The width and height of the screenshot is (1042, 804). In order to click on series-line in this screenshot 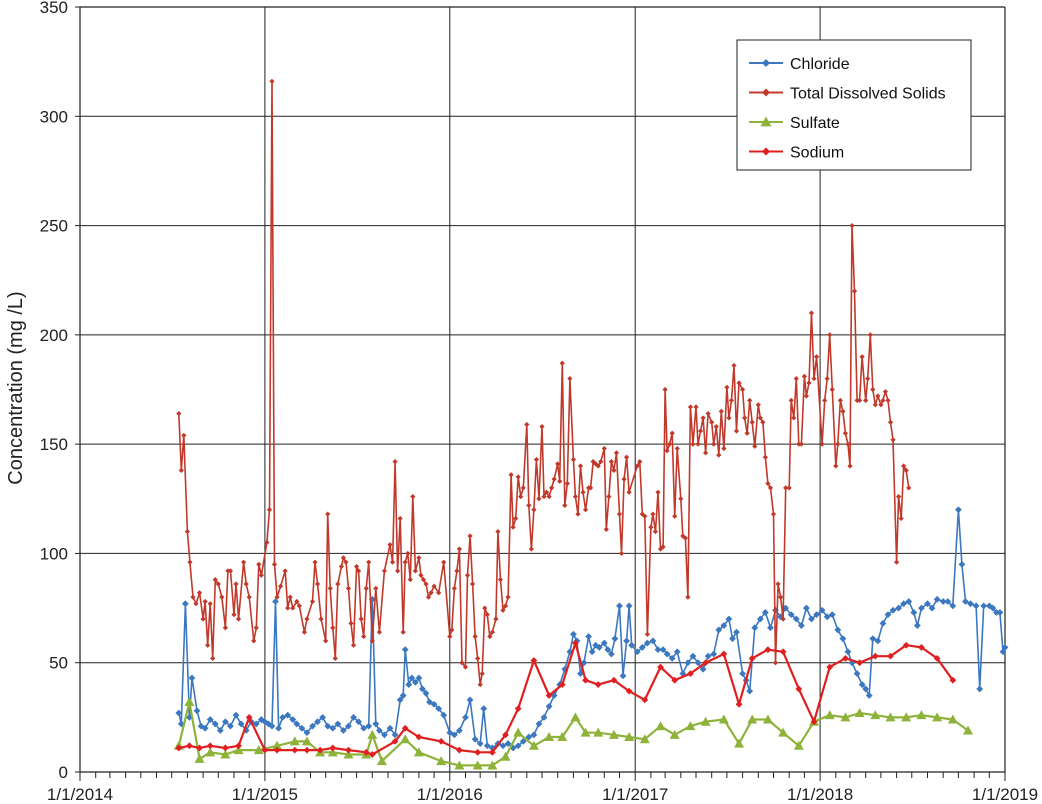, I will do `click(573, 733)`.